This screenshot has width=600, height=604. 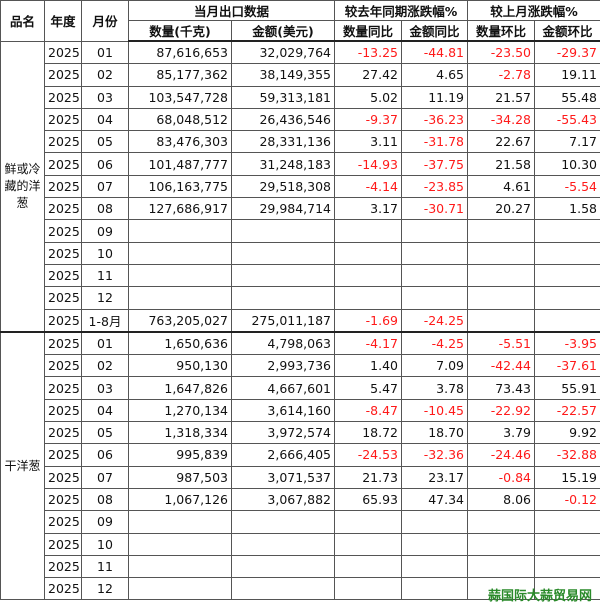 I want to click on cell-amount-yoy: 4.65, so click(x=435, y=75).